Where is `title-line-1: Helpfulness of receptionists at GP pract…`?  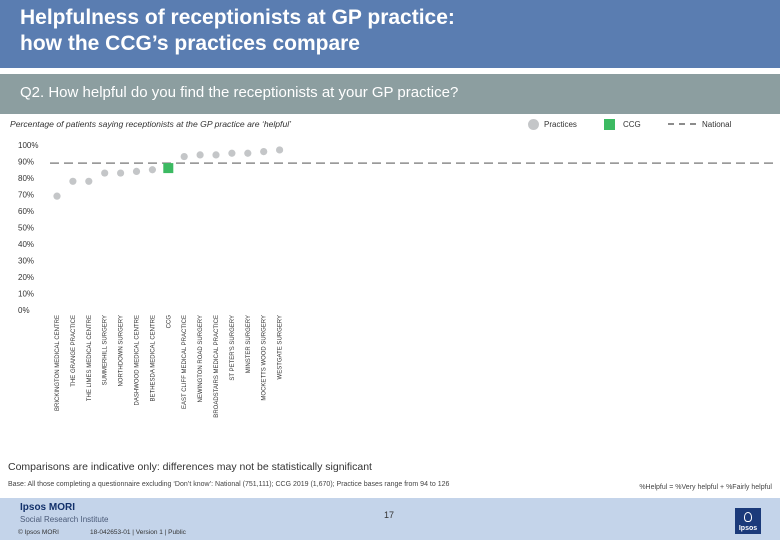
title-line-1: Helpfulness of receptionists at GP pract… is located at coordinates (237, 17).